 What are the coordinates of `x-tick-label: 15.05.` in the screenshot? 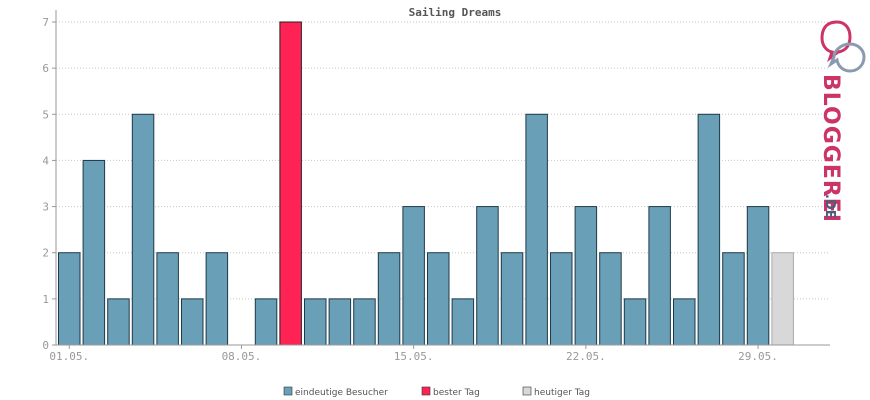 It's located at (414, 356).